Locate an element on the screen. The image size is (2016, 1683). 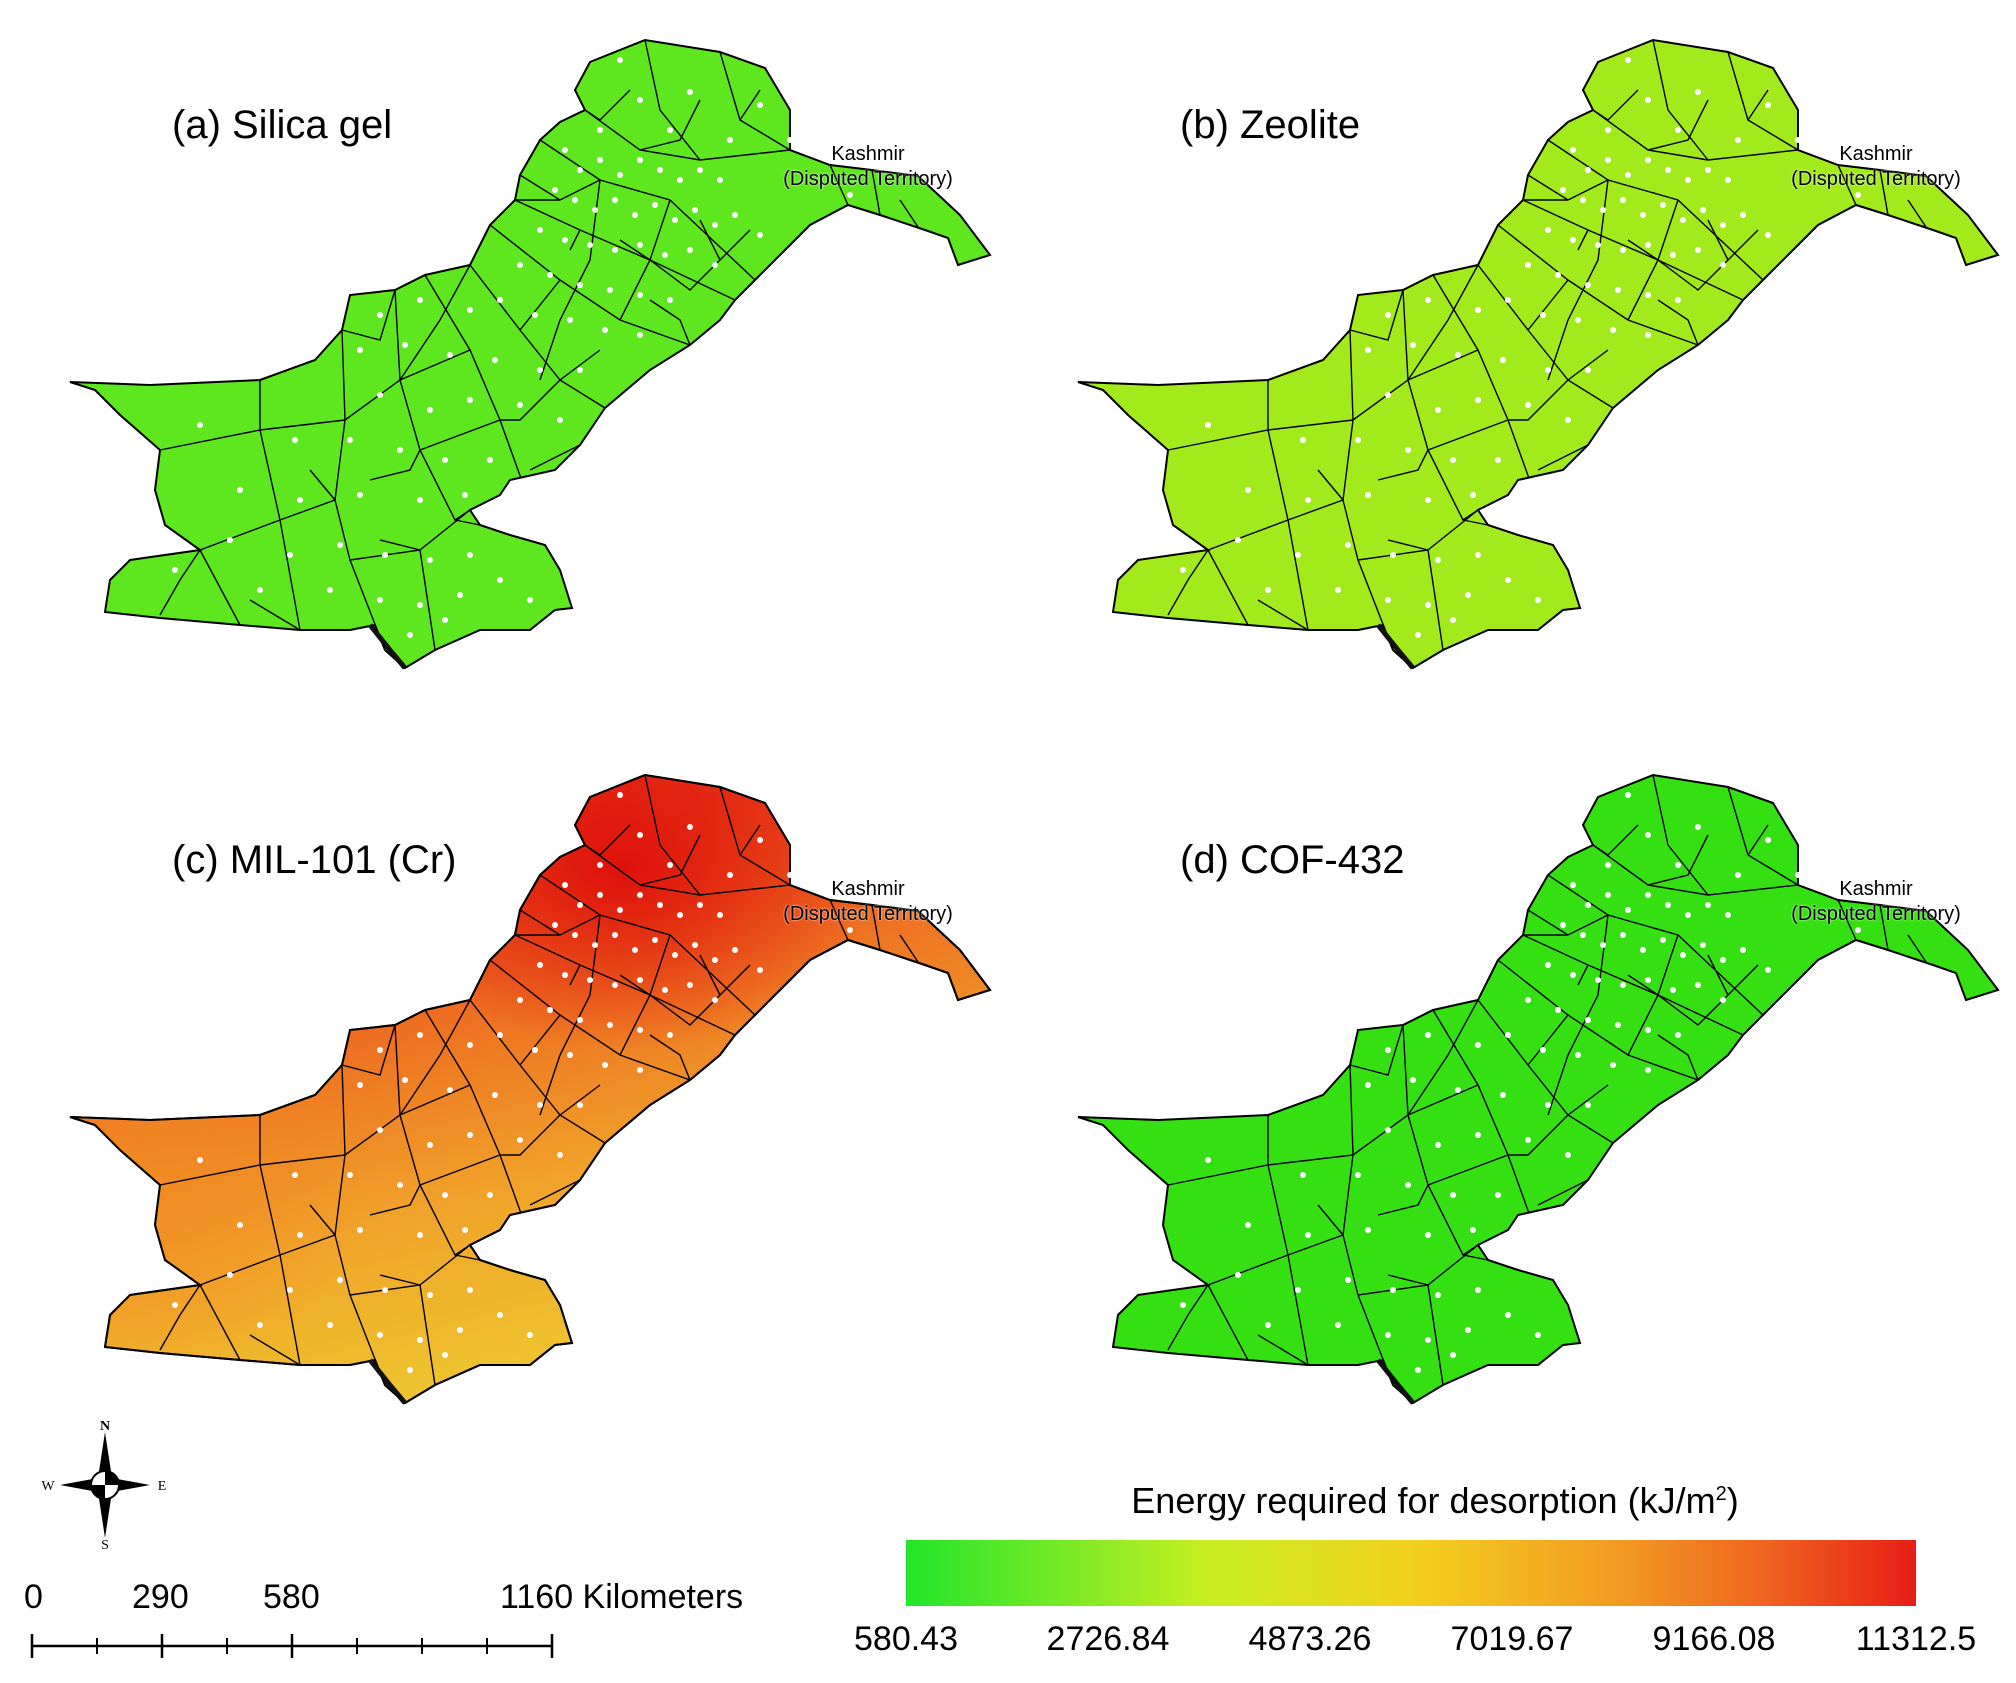
compass-east: E is located at coordinates (162, 1486).